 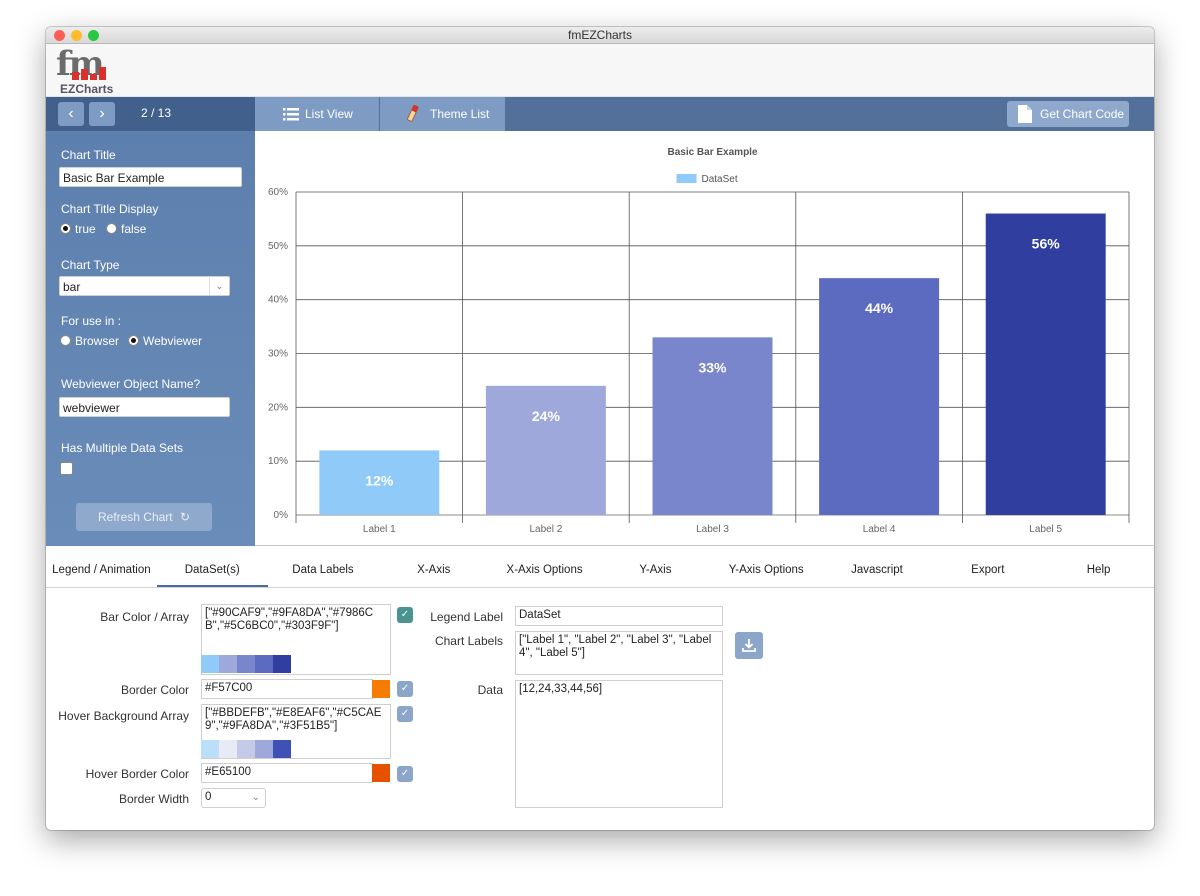 What do you see at coordinates (1068, 114) in the screenshot?
I see `get-chart-code-button: Get Chart Code` at bounding box center [1068, 114].